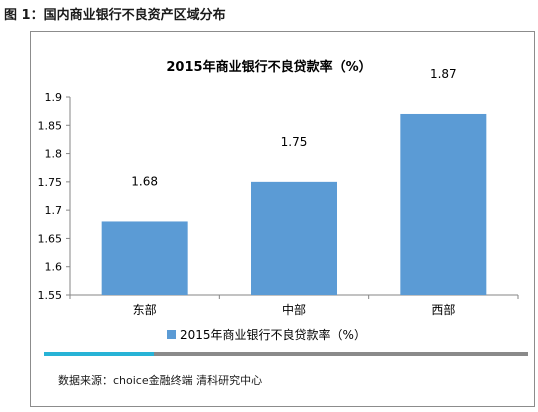  I want to click on data-label: 1.75, so click(294, 142).